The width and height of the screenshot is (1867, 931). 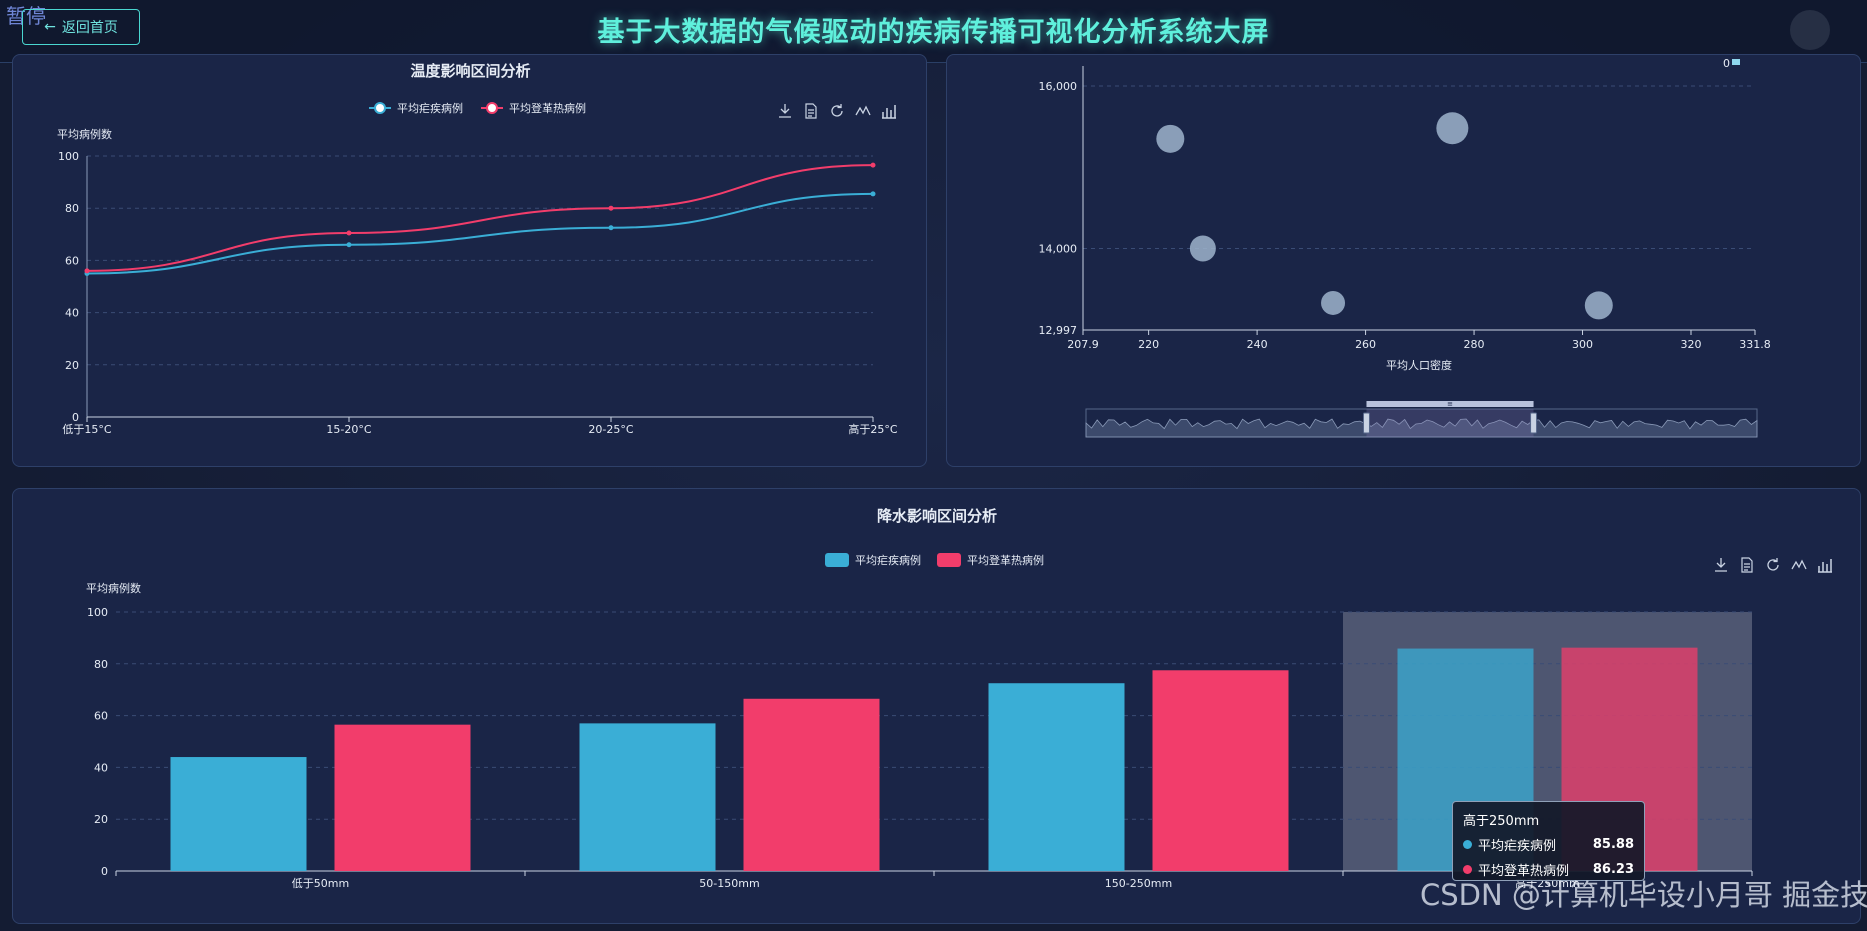 I want to click on watermark: CSDN @计算机毕设小月哥 掘金技术社区, so click(x=1643, y=895).